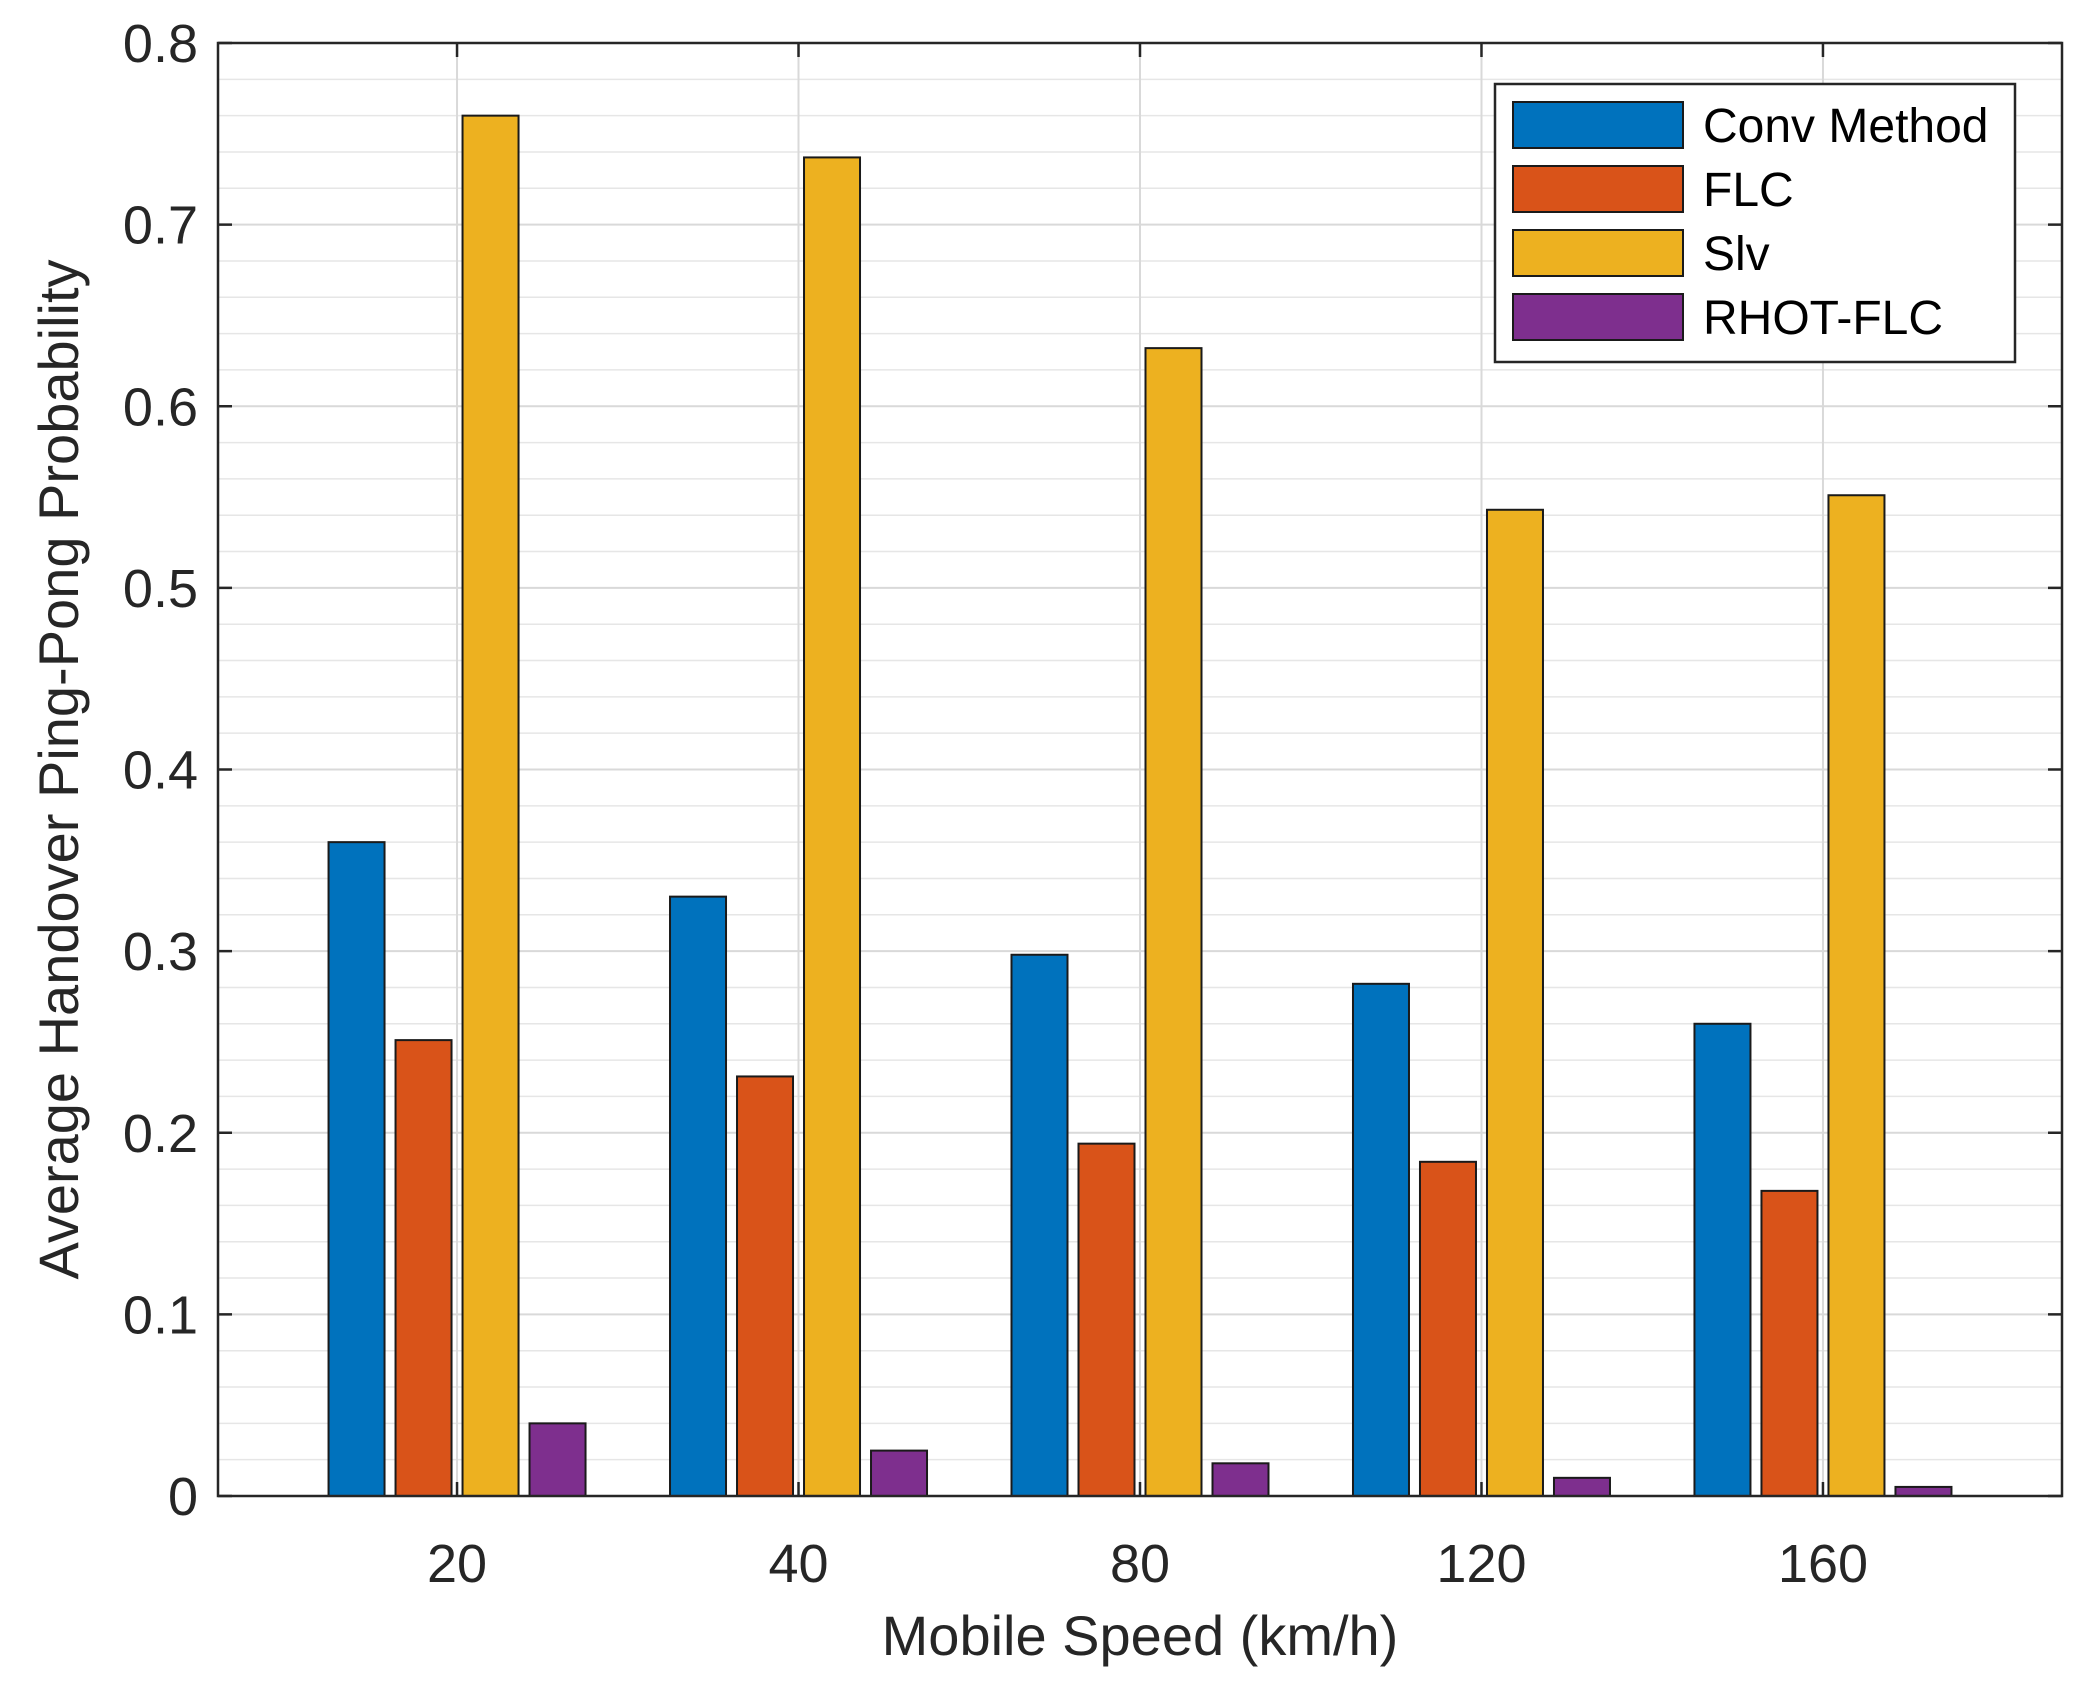 This screenshot has width=2098, height=1681. Describe the element at coordinates (1140, 1635) in the screenshot. I see `x-axis-label: Mobile Speed (km/h)` at that location.